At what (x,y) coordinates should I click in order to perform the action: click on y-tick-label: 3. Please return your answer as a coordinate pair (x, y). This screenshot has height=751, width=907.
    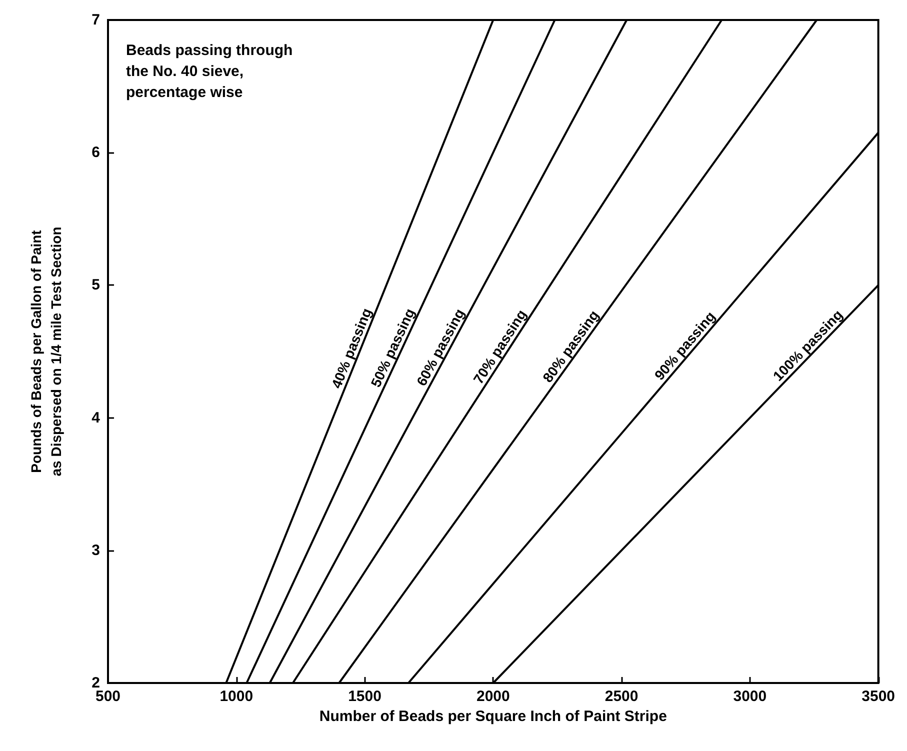
    Looking at the image, I should click on (96, 550).